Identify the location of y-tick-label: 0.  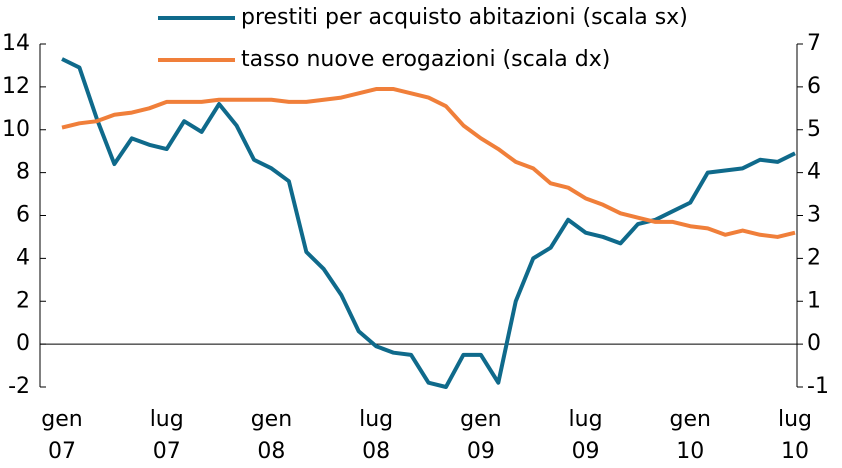
(23, 343).